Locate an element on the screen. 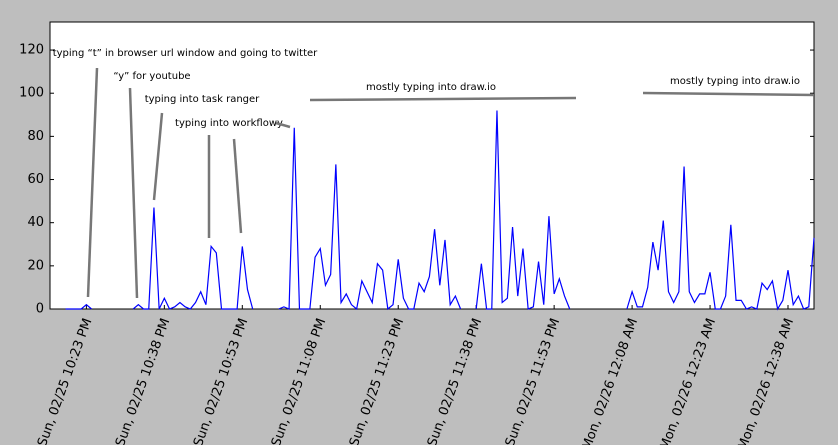 The width and height of the screenshot is (838, 445). x-tick-label: Sun, 02/25 10:53 PM is located at coordinates (221, 380).